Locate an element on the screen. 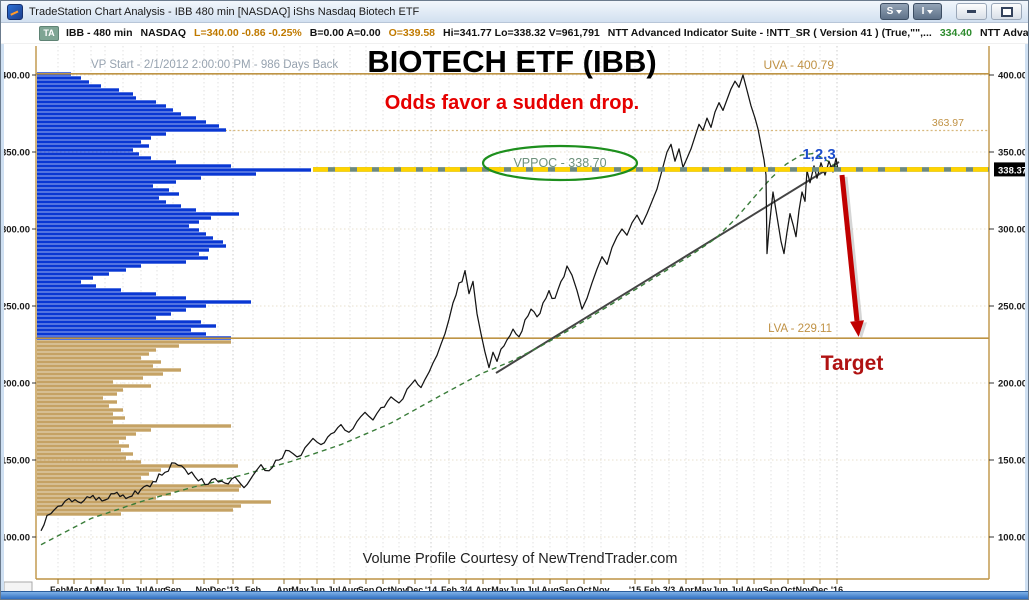 Image resolution: width=1029 pixels, height=600 pixels. restore-icon is located at coordinates (1006, 11).